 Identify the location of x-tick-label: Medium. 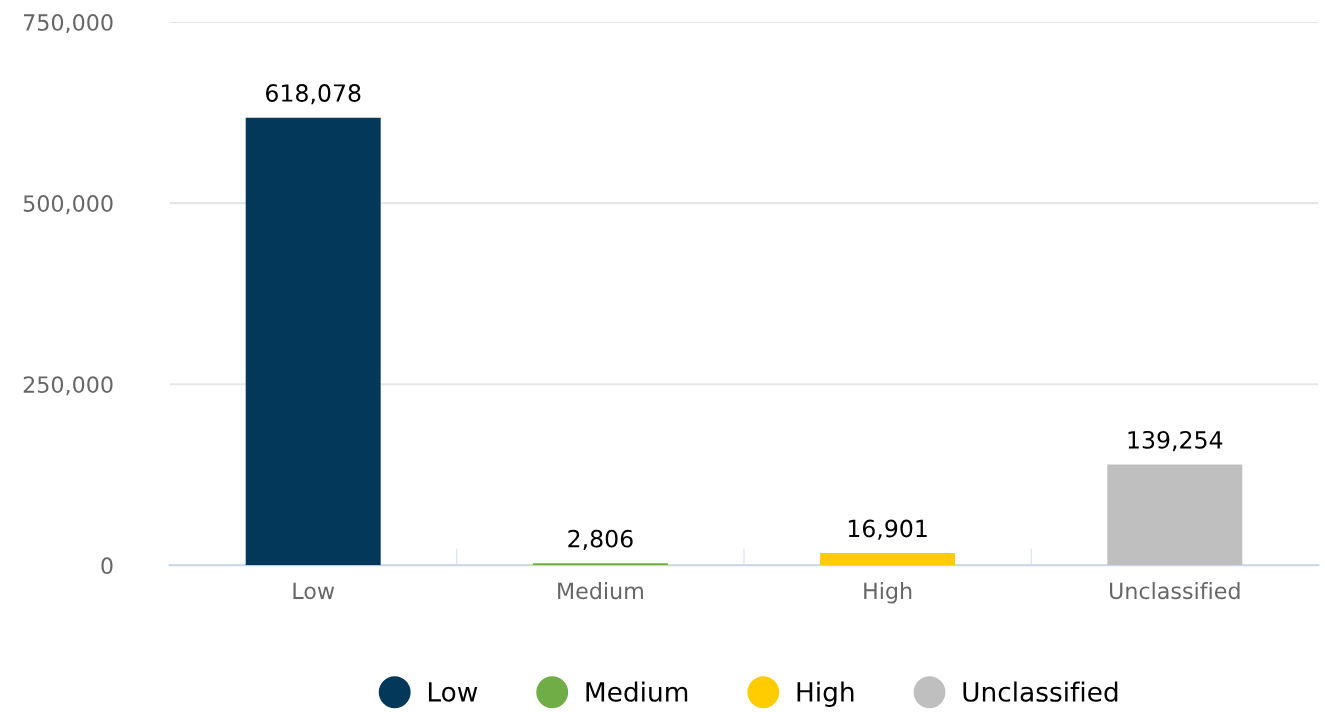
(600, 590).